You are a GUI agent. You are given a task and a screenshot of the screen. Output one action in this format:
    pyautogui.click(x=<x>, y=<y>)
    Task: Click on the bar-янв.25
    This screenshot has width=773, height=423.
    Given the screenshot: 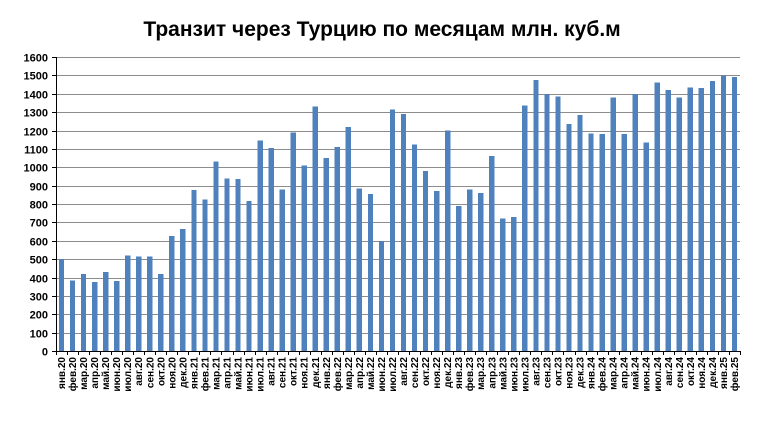 What is the action you would take?
    pyautogui.click(x=723, y=213)
    